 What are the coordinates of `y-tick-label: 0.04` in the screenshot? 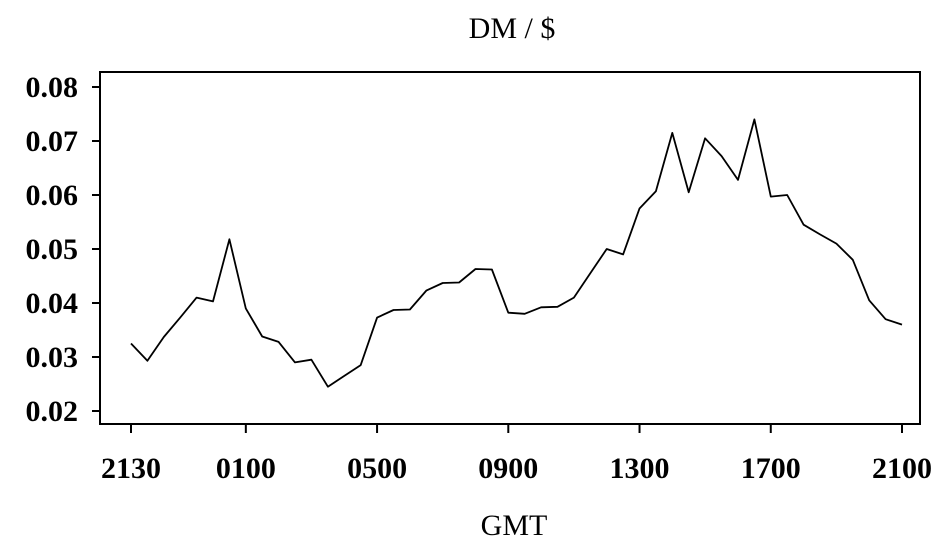 It's located at (52, 303).